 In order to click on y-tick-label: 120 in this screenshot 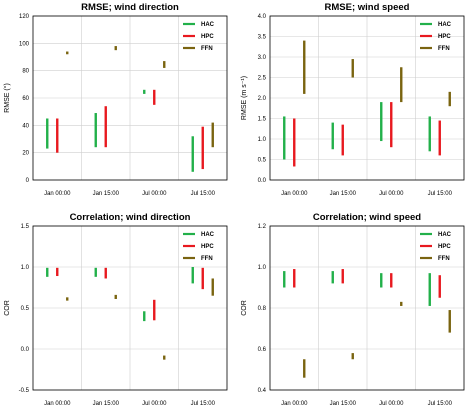, I will do `click(24, 17)`.